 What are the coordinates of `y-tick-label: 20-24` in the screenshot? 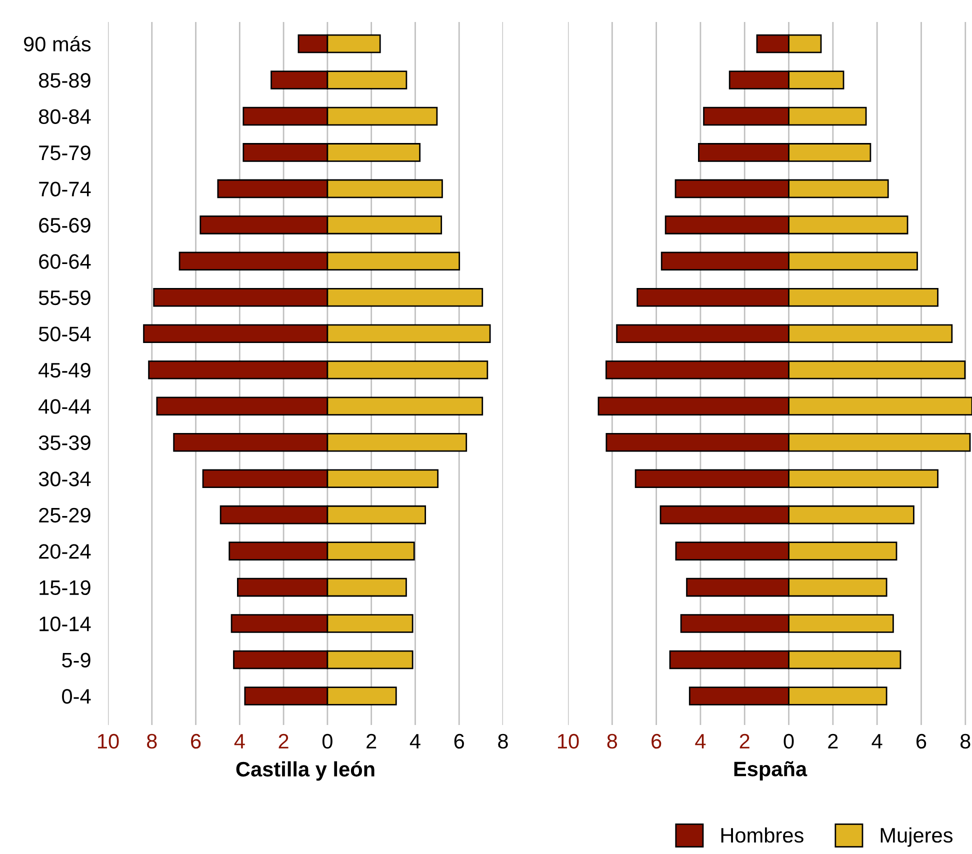 It's located at (65, 551).